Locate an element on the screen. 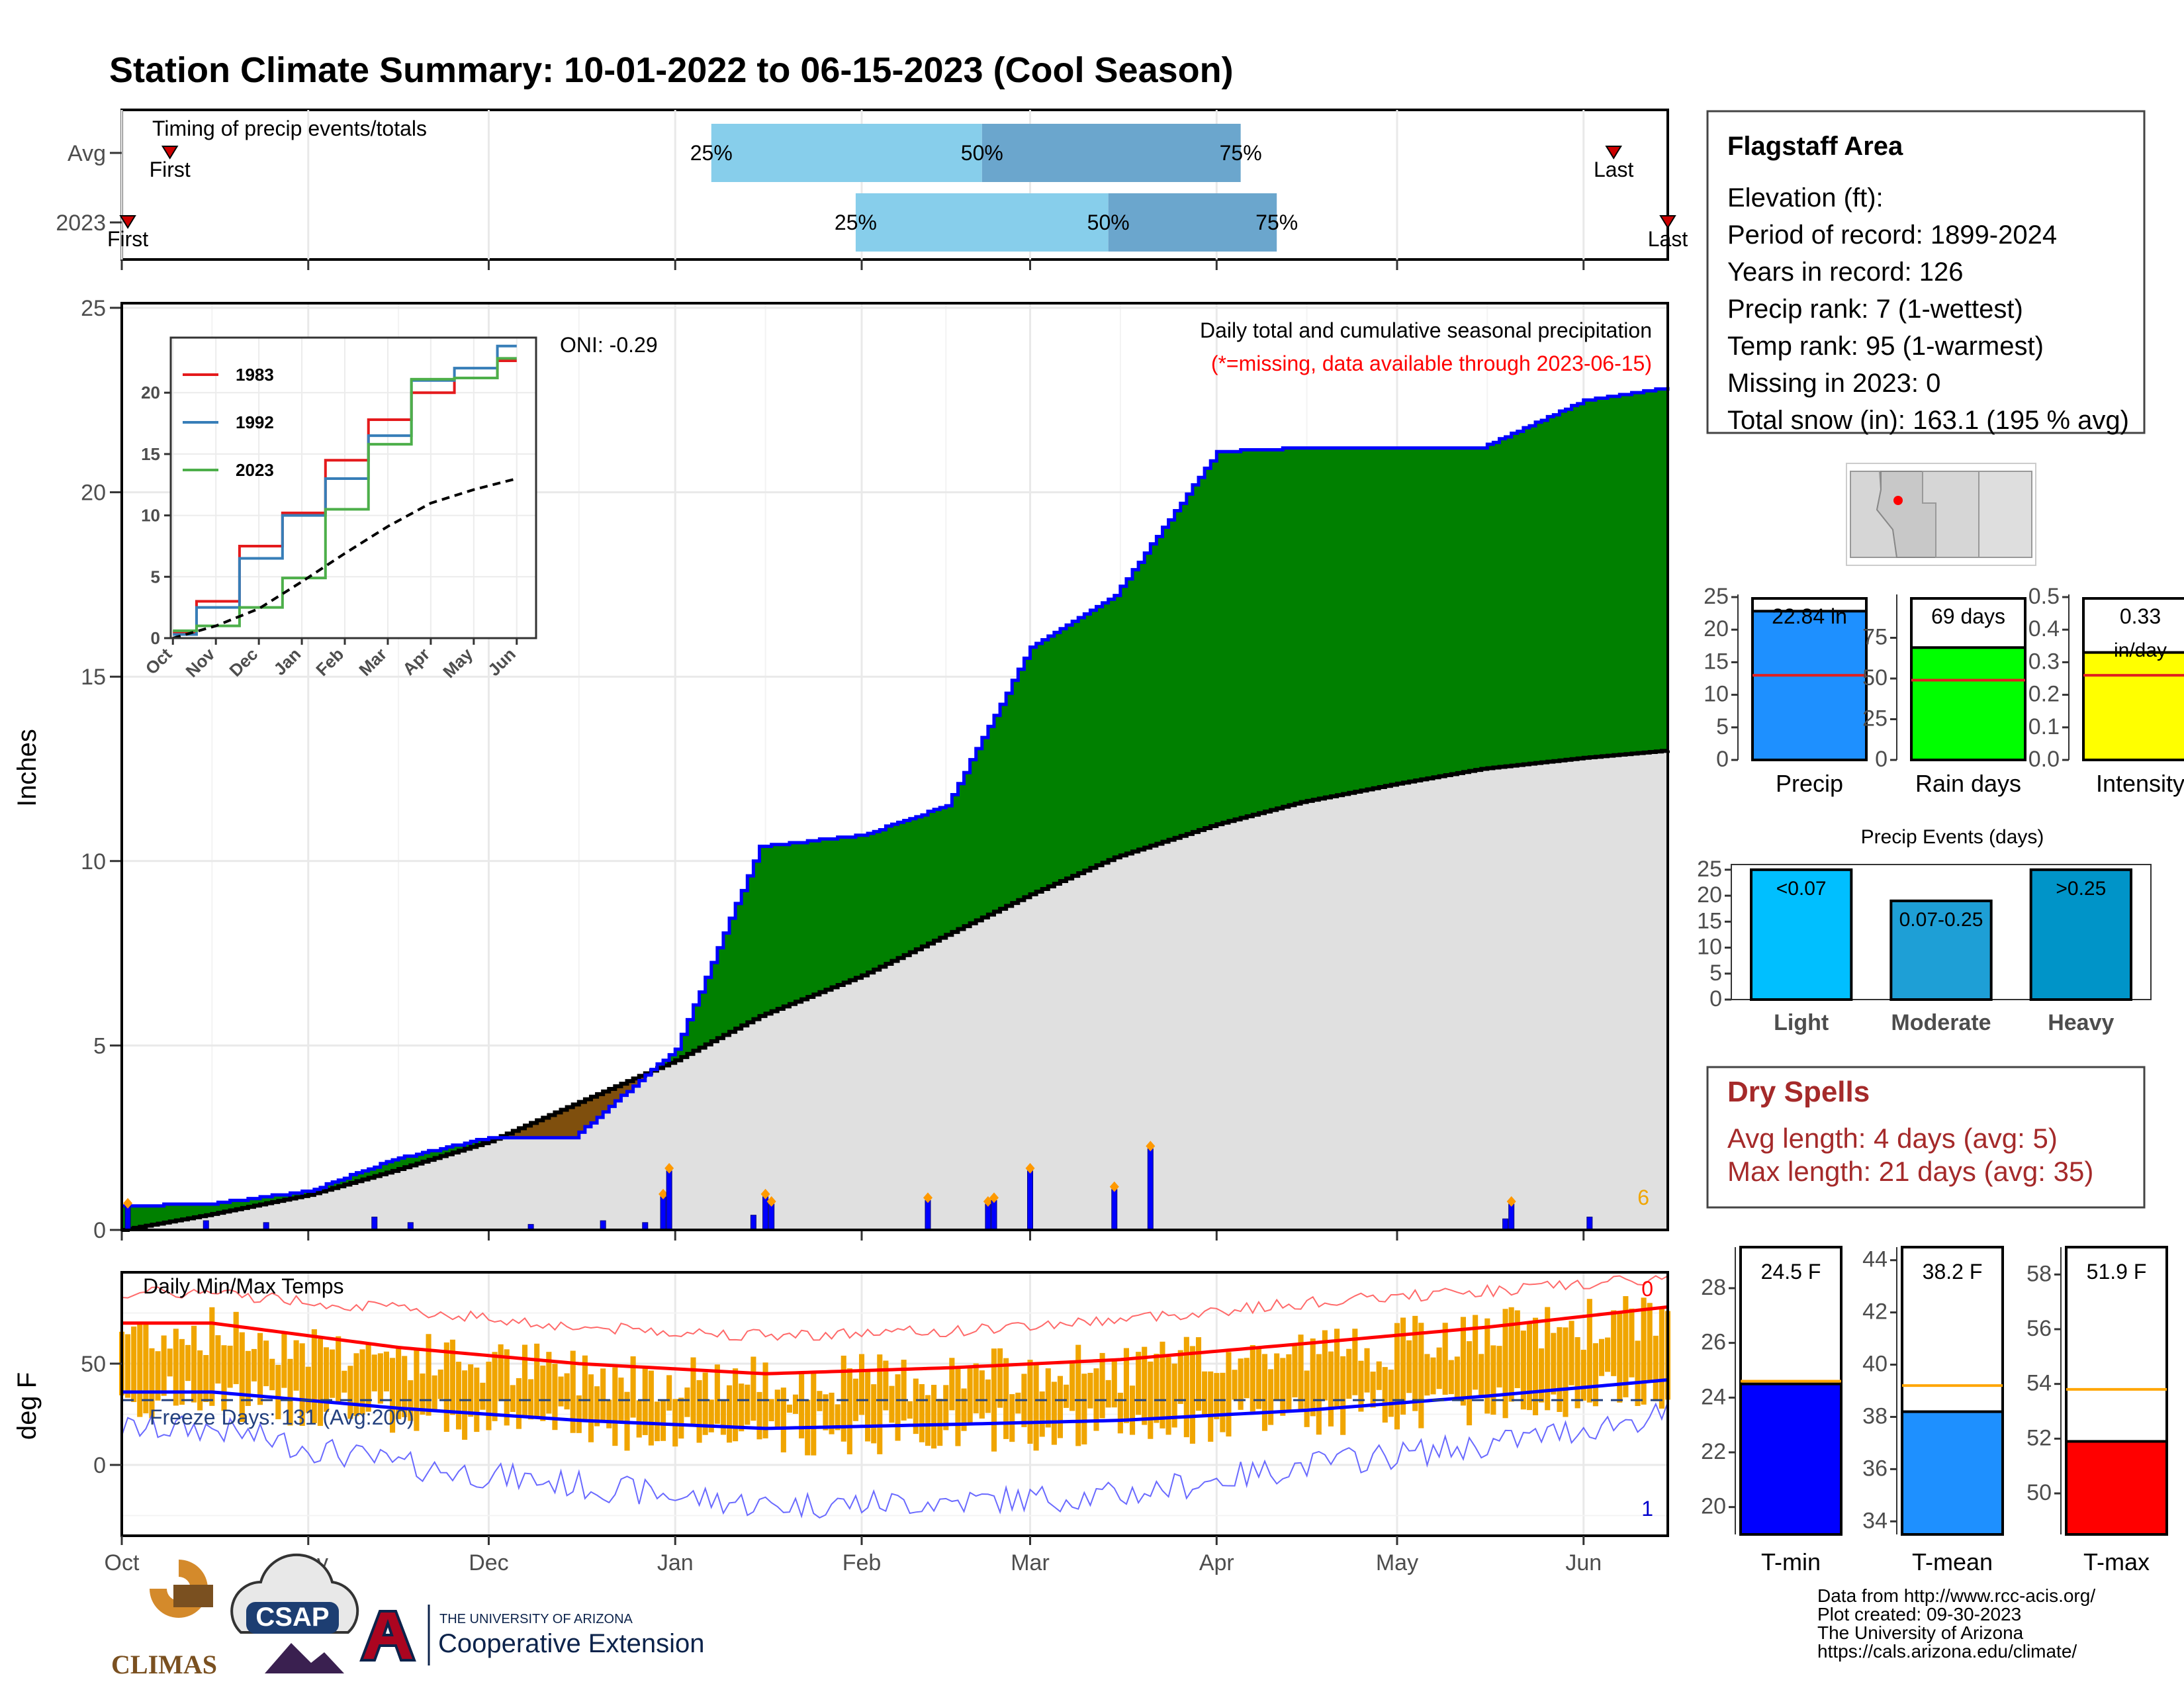 The image size is (2184, 1688). station-temp-rank: Temp rank: 95 (1-warmest) is located at coordinates (1885, 346).